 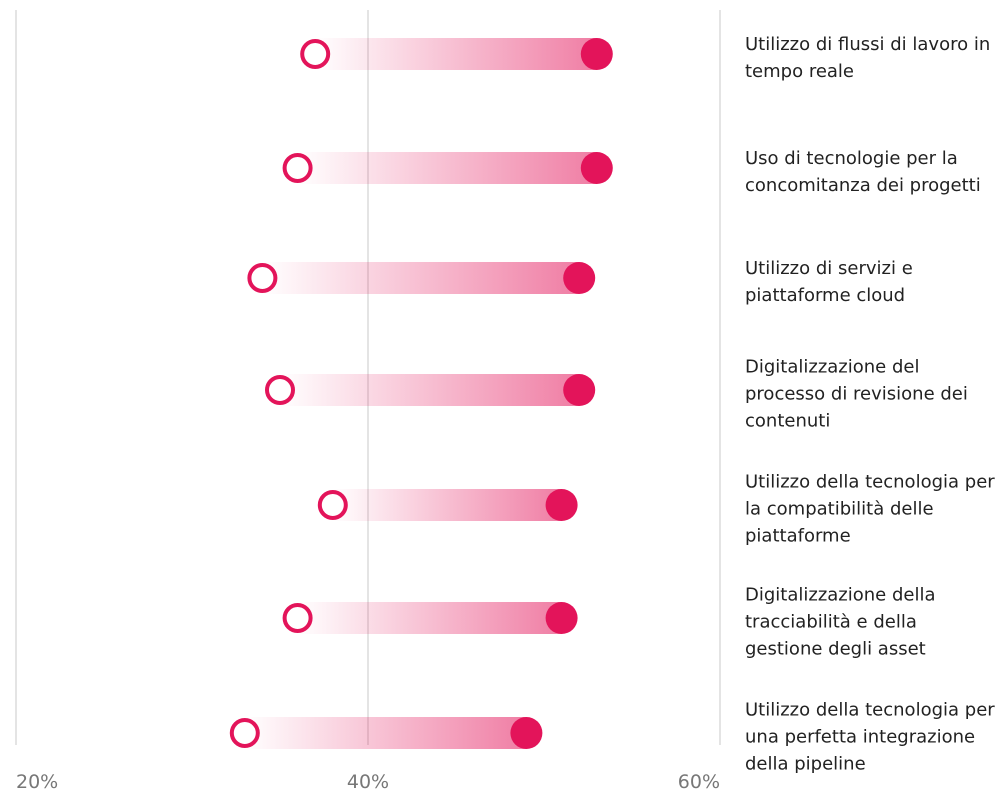 What do you see at coordinates (368, 782) in the screenshot?
I see `x-tick-label: 40%` at bounding box center [368, 782].